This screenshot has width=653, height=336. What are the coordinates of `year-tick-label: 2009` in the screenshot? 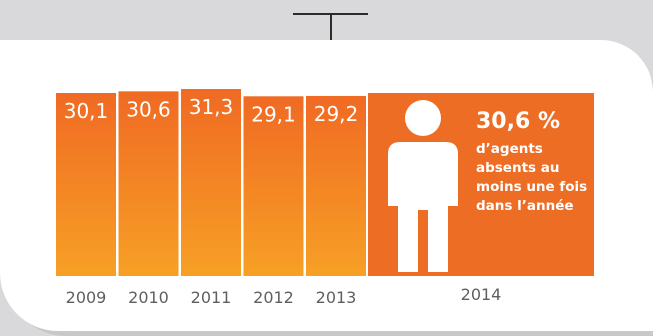 It's located at (86, 297).